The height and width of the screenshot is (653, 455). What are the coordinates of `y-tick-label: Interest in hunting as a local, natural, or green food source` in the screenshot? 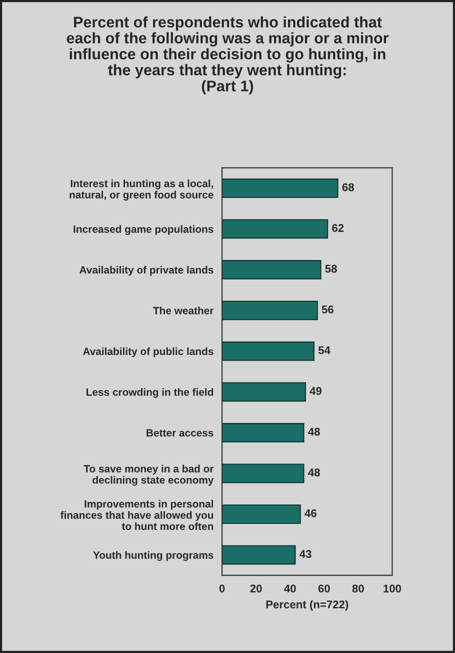 It's located at (142, 190).